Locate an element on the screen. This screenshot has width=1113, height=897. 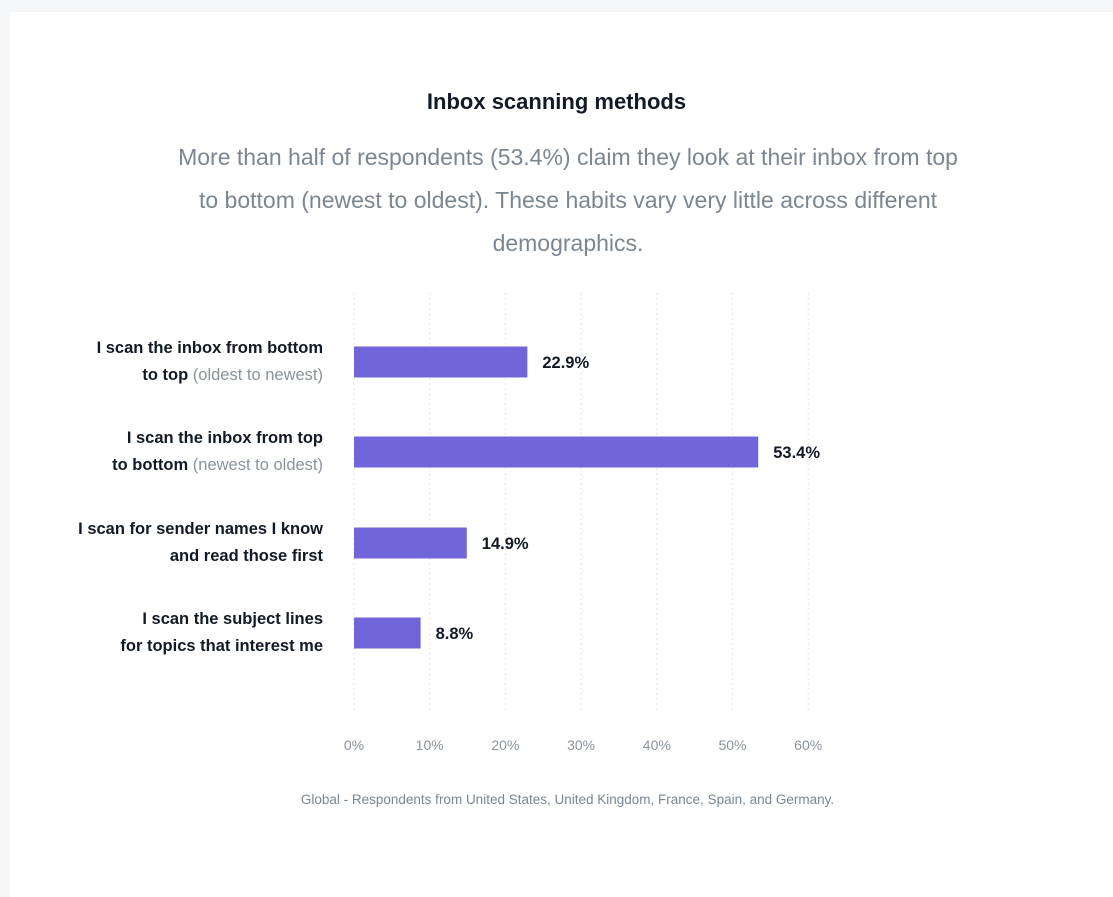
x-tick-label: 60% is located at coordinates (808, 745).